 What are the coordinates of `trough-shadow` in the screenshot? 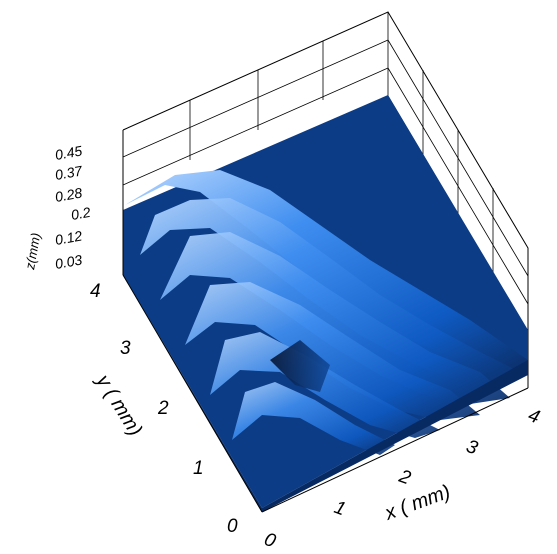 It's located at (300, 366).